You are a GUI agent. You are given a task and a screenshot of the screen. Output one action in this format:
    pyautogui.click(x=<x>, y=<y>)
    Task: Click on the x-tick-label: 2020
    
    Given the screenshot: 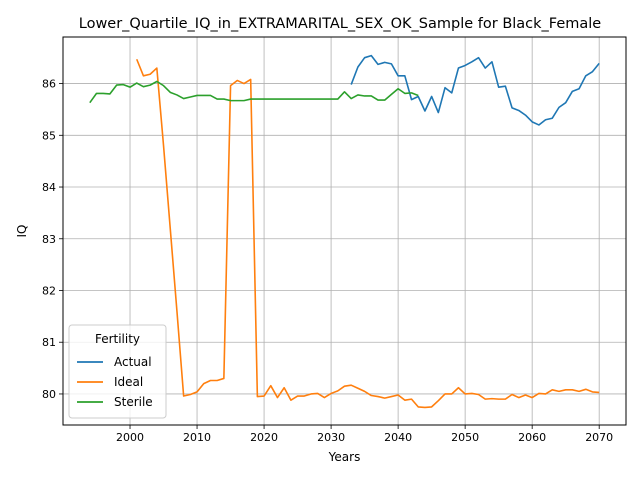 What is the action you would take?
    pyautogui.click(x=264, y=437)
    